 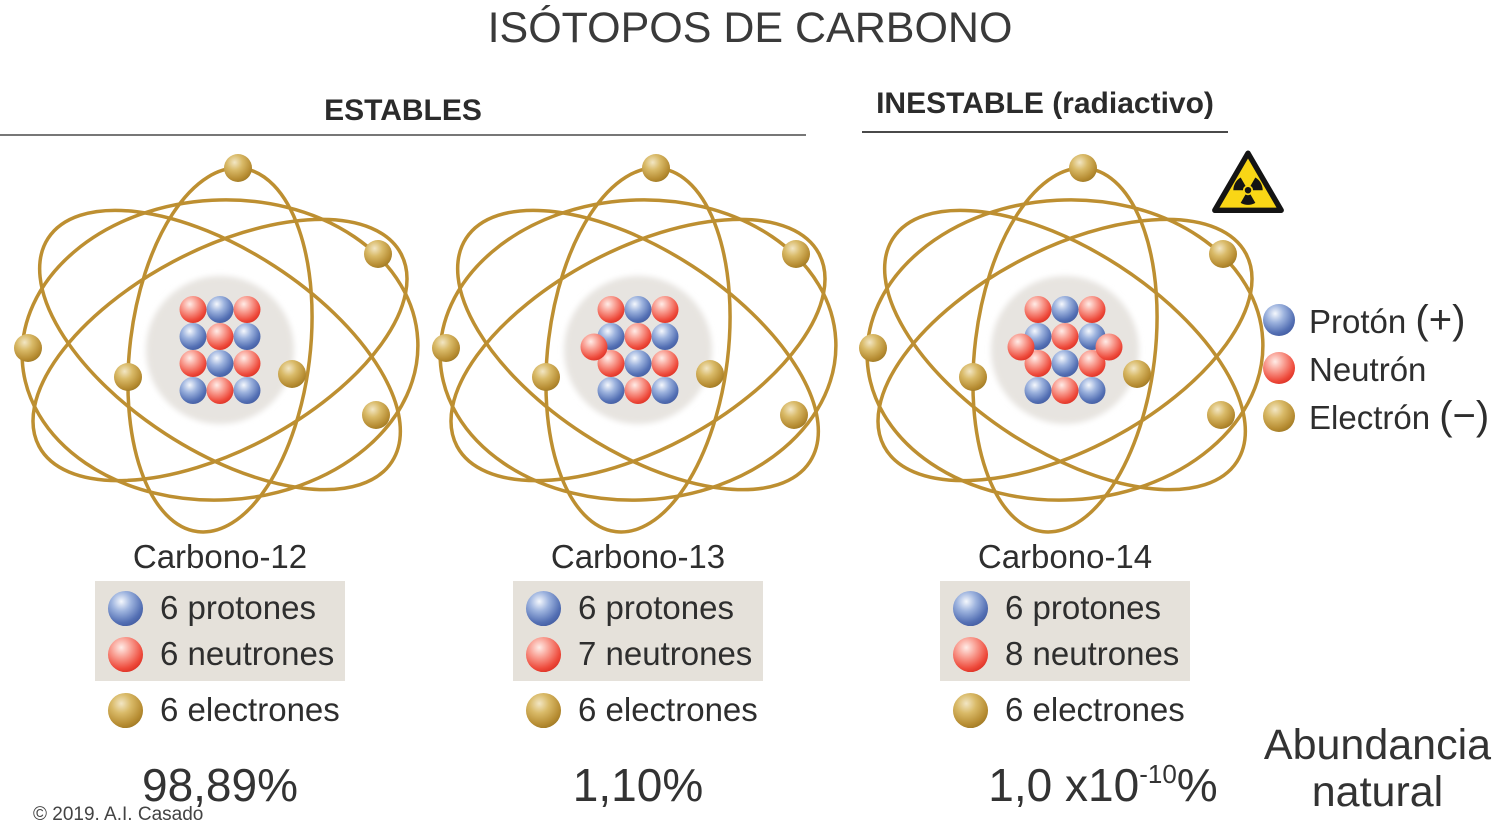 What do you see at coordinates (220, 556) in the screenshot?
I see `isotope-name: Carbono-12` at bounding box center [220, 556].